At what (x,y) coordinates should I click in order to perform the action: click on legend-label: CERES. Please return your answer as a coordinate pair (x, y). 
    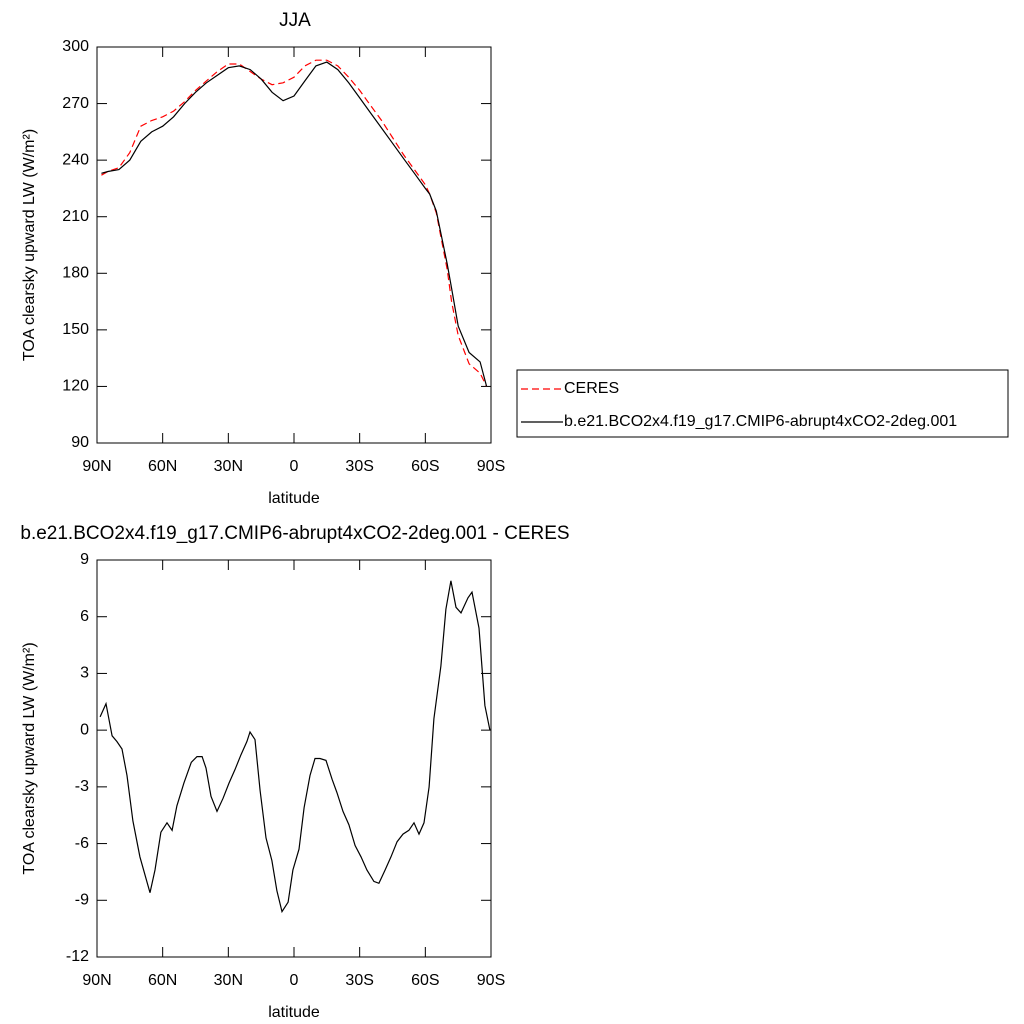
    Looking at the image, I should click on (591, 388).